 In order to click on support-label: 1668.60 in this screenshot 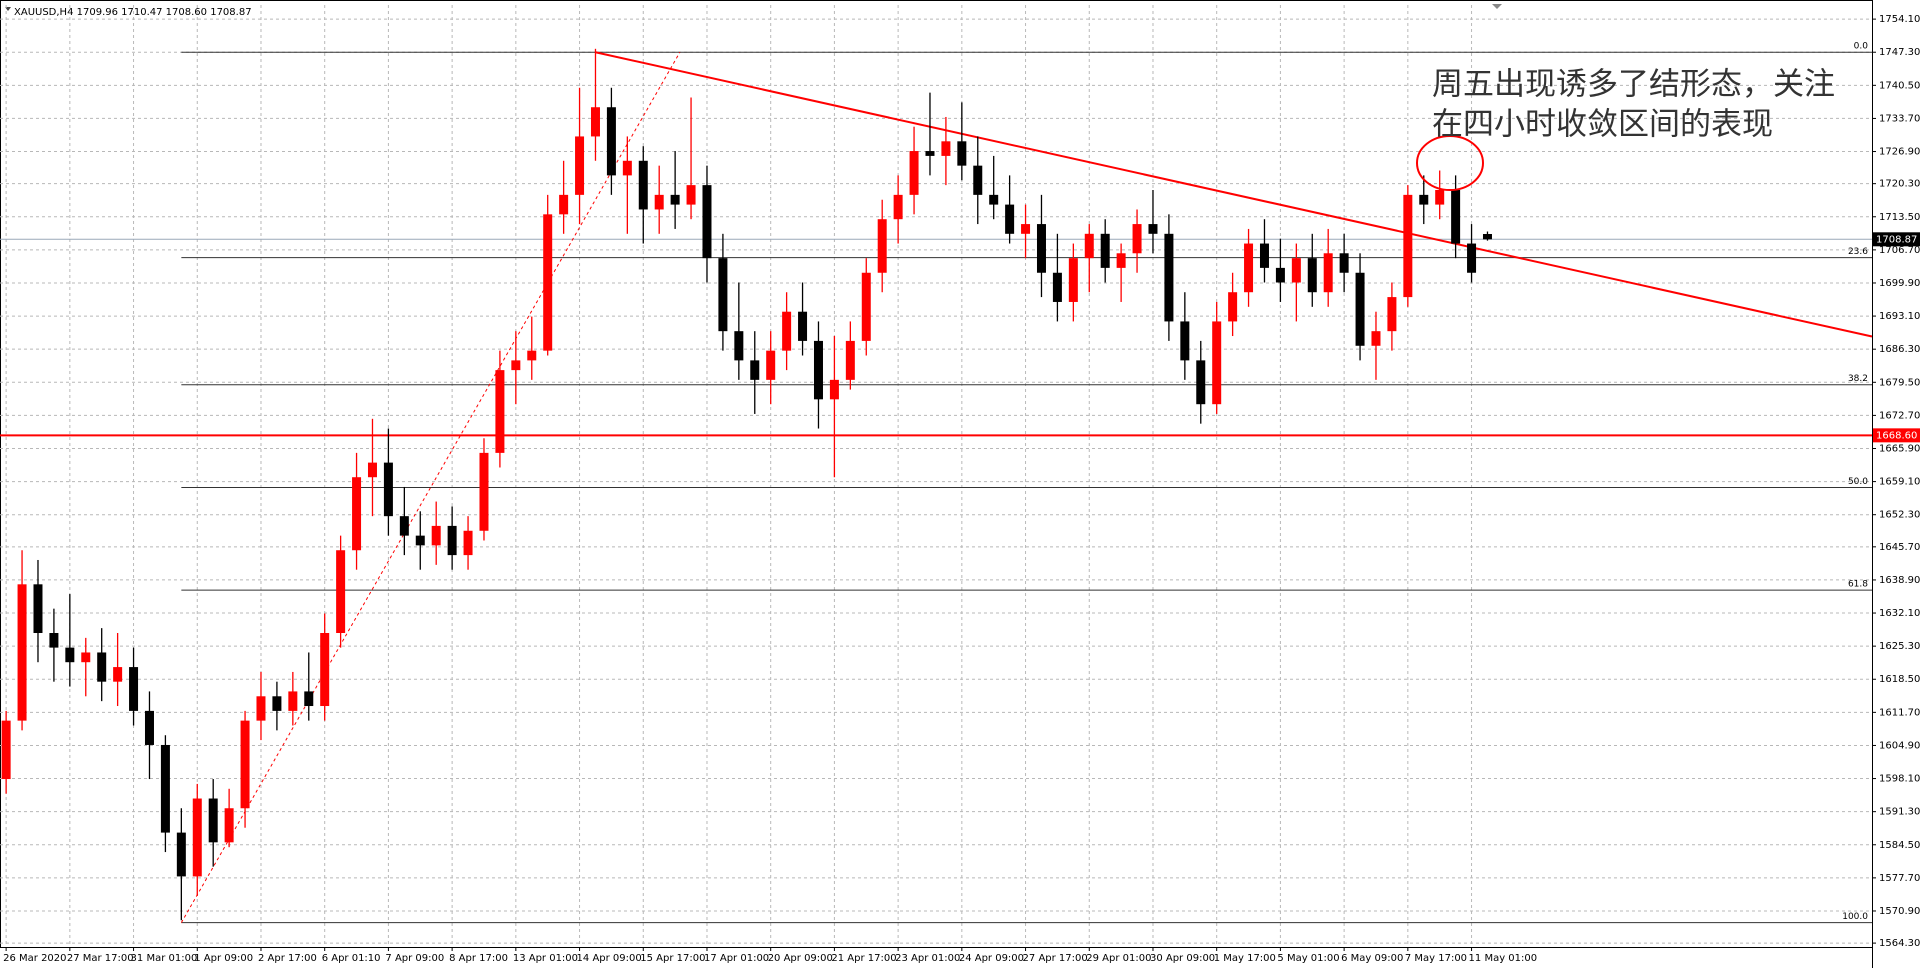, I will do `click(1896, 435)`.